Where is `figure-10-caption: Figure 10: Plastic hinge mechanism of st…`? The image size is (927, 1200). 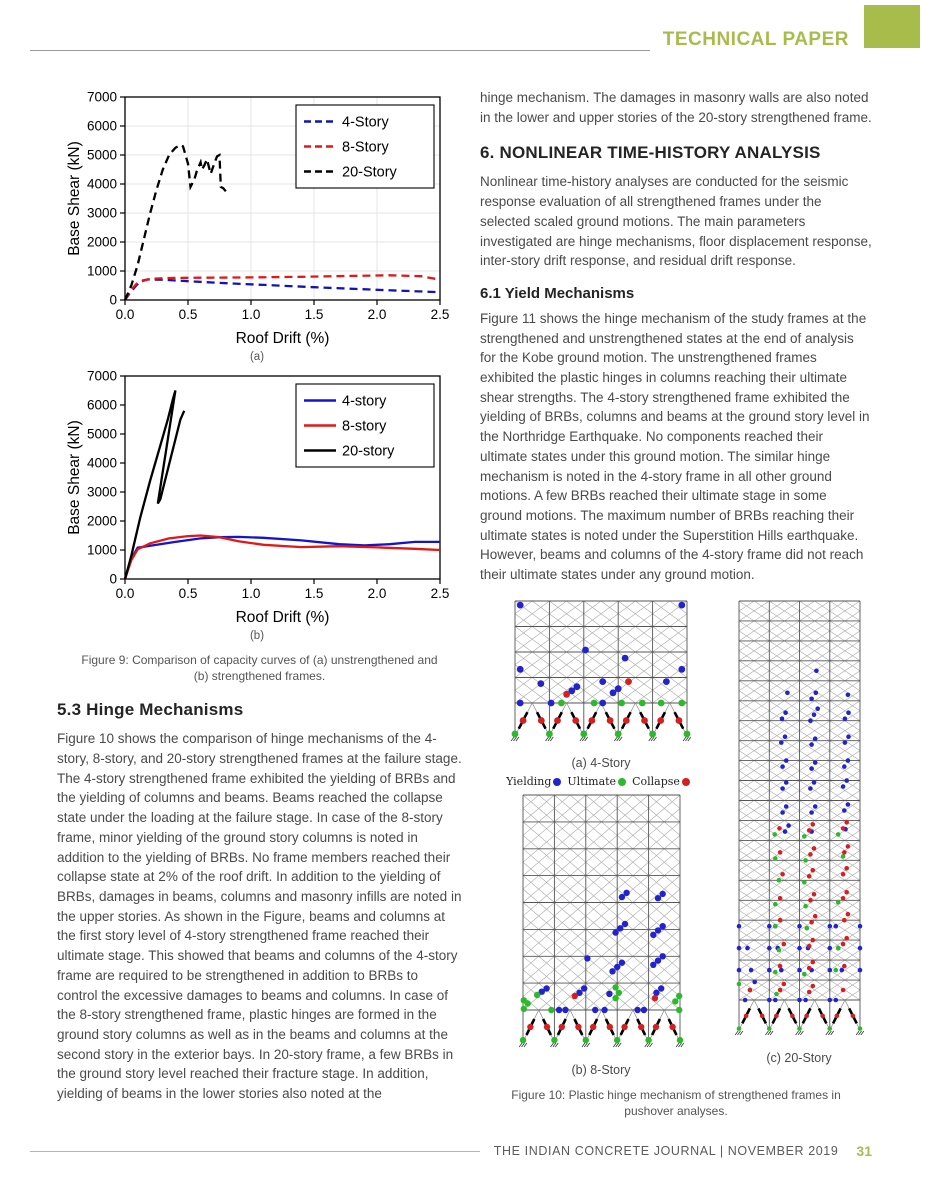 figure-10-caption: Figure 10: Plastic hinge mechanism of st… is located at coordinates (676, 1102).